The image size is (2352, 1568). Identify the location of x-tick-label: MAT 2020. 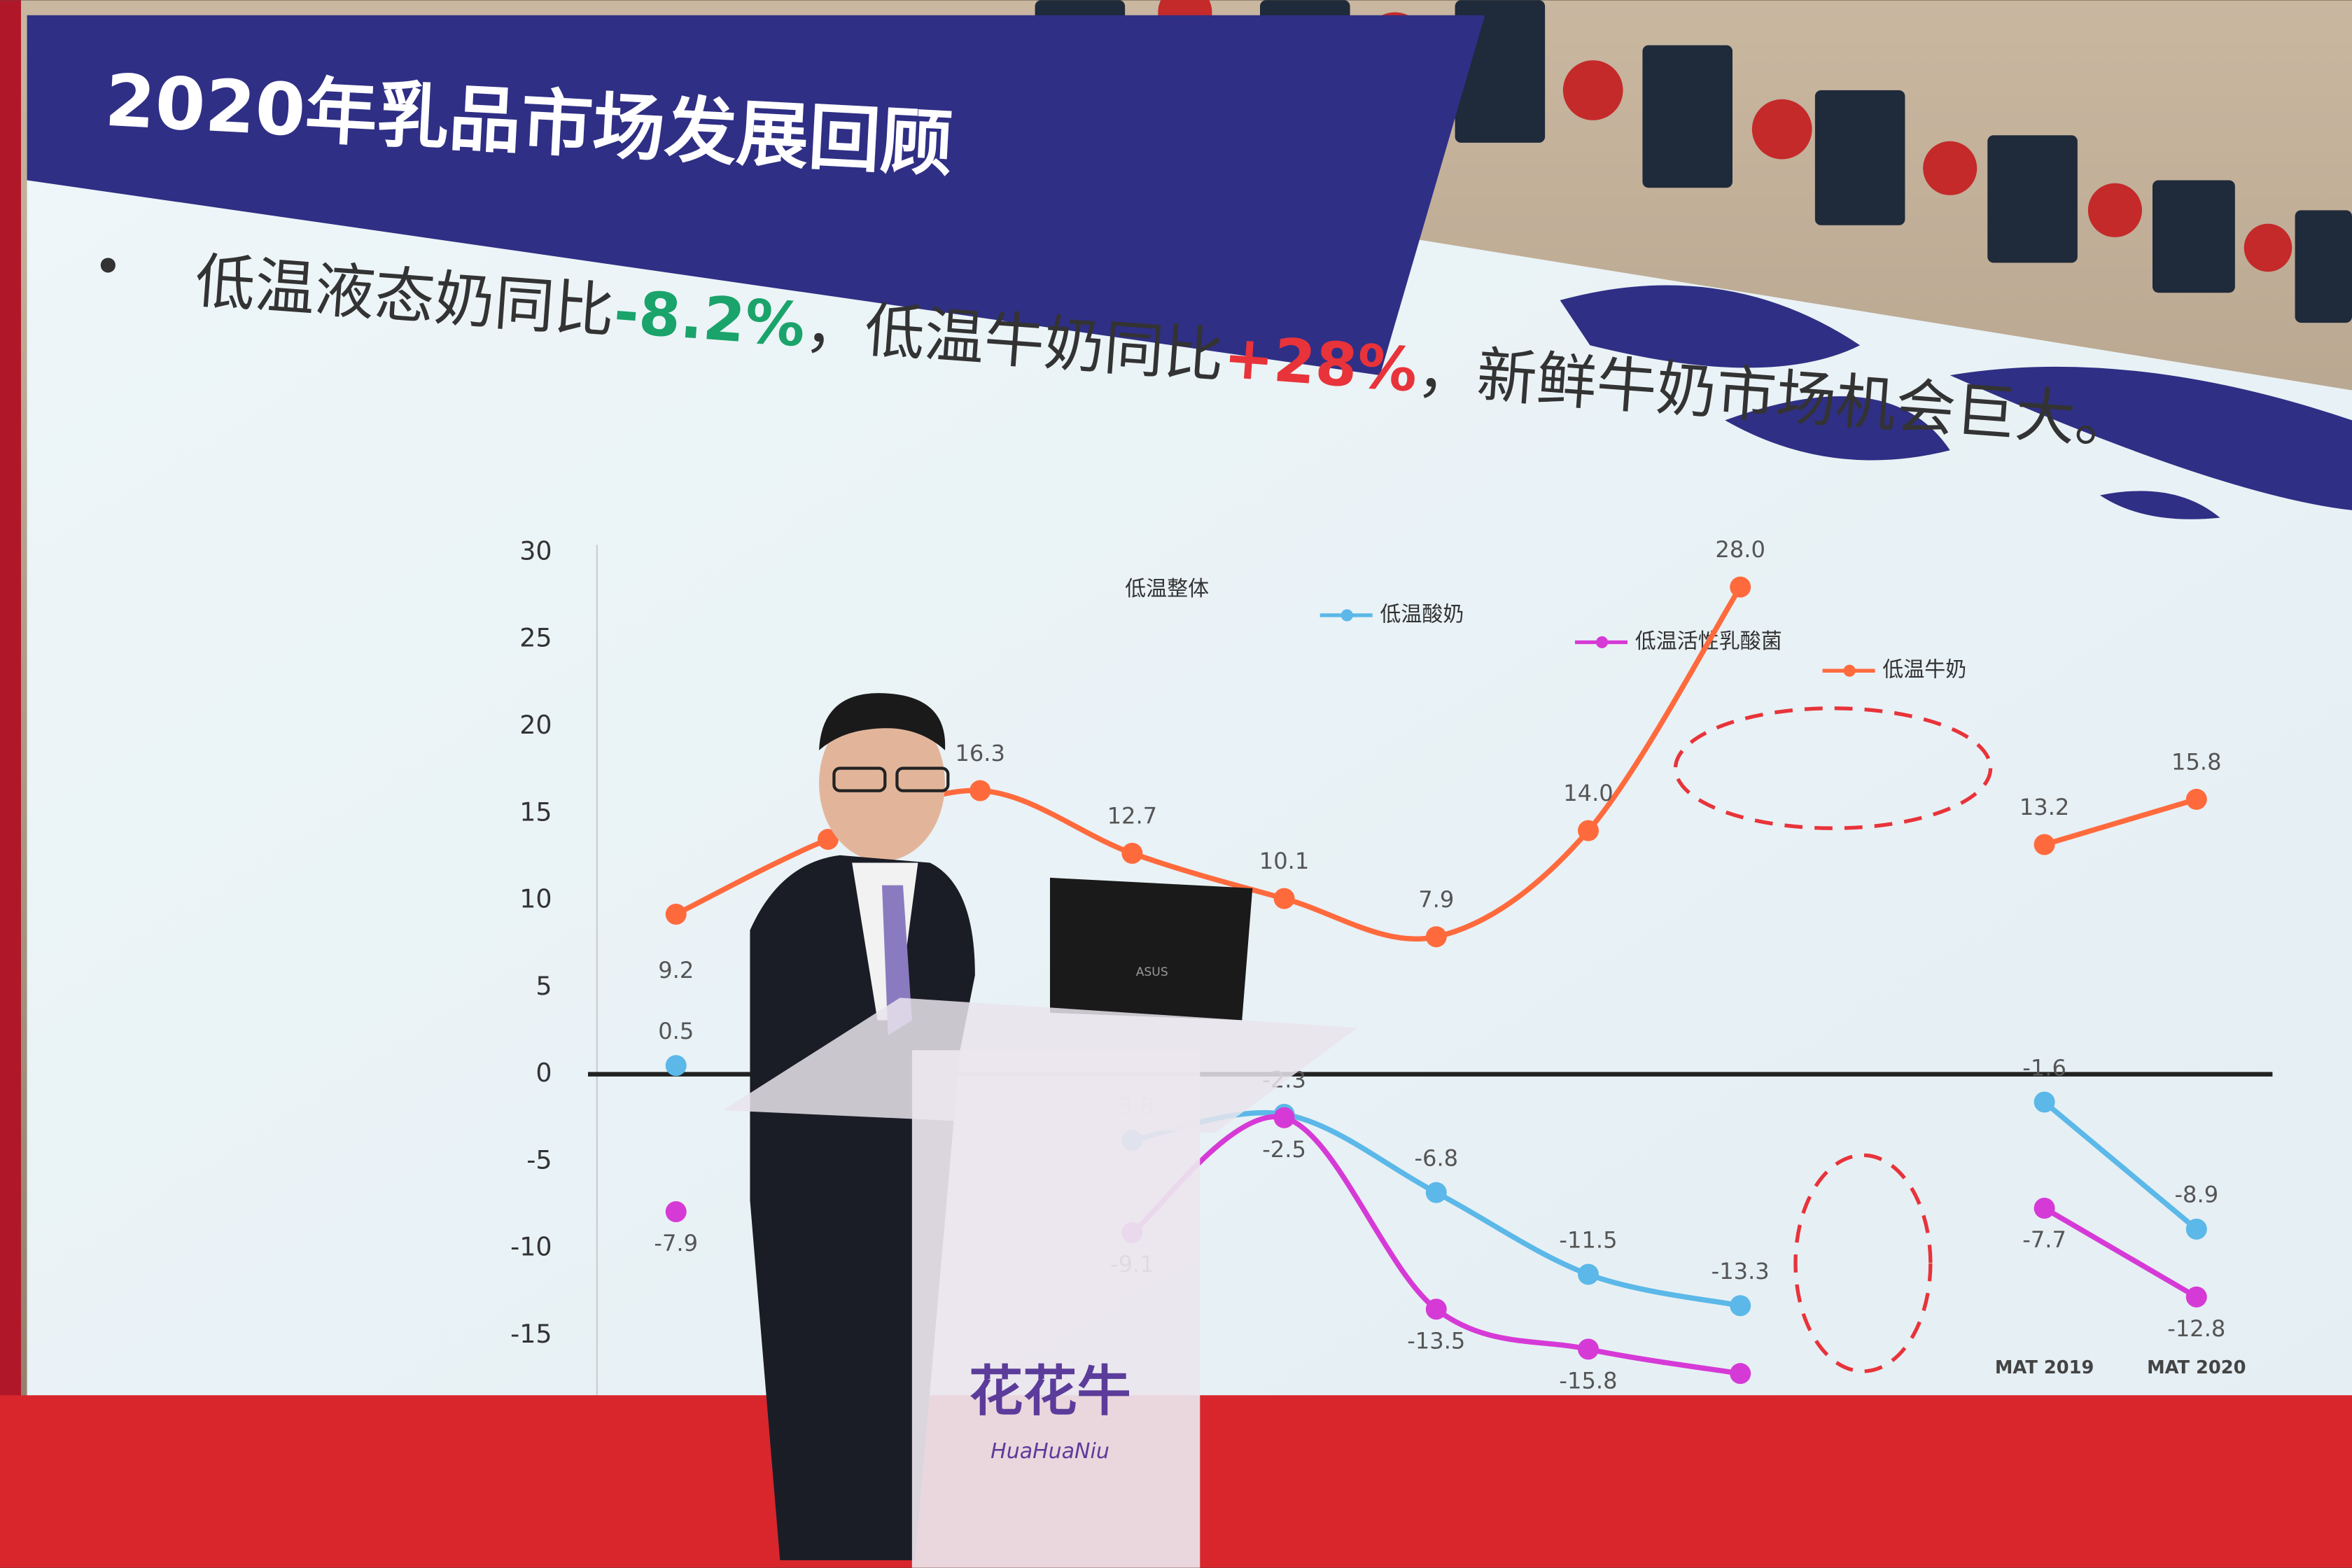
(2196, 1367).